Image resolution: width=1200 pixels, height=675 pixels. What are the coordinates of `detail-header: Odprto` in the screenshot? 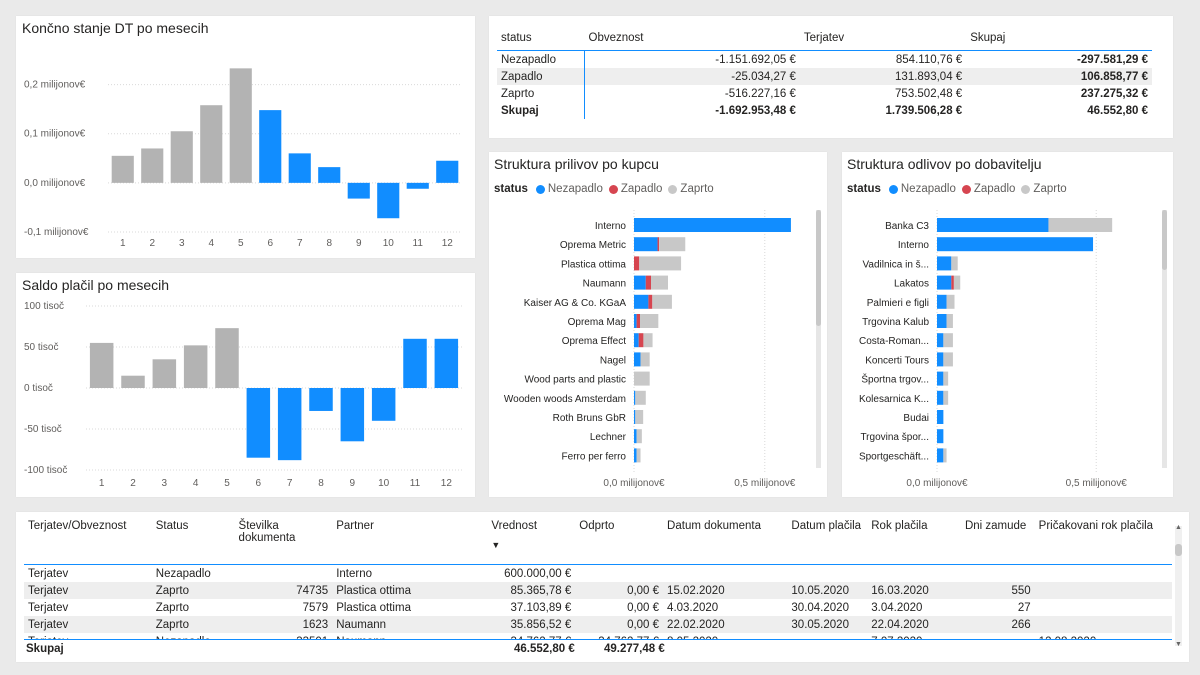 It's located at (619, 541).